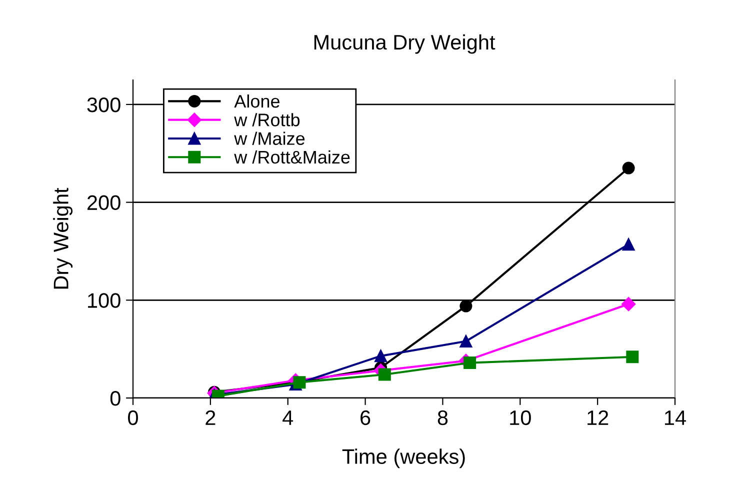 The image size is (750, 504). Describe the element at coordinates (104, 300) in the screenshot. I see `y-tick-label: 100` at that location.